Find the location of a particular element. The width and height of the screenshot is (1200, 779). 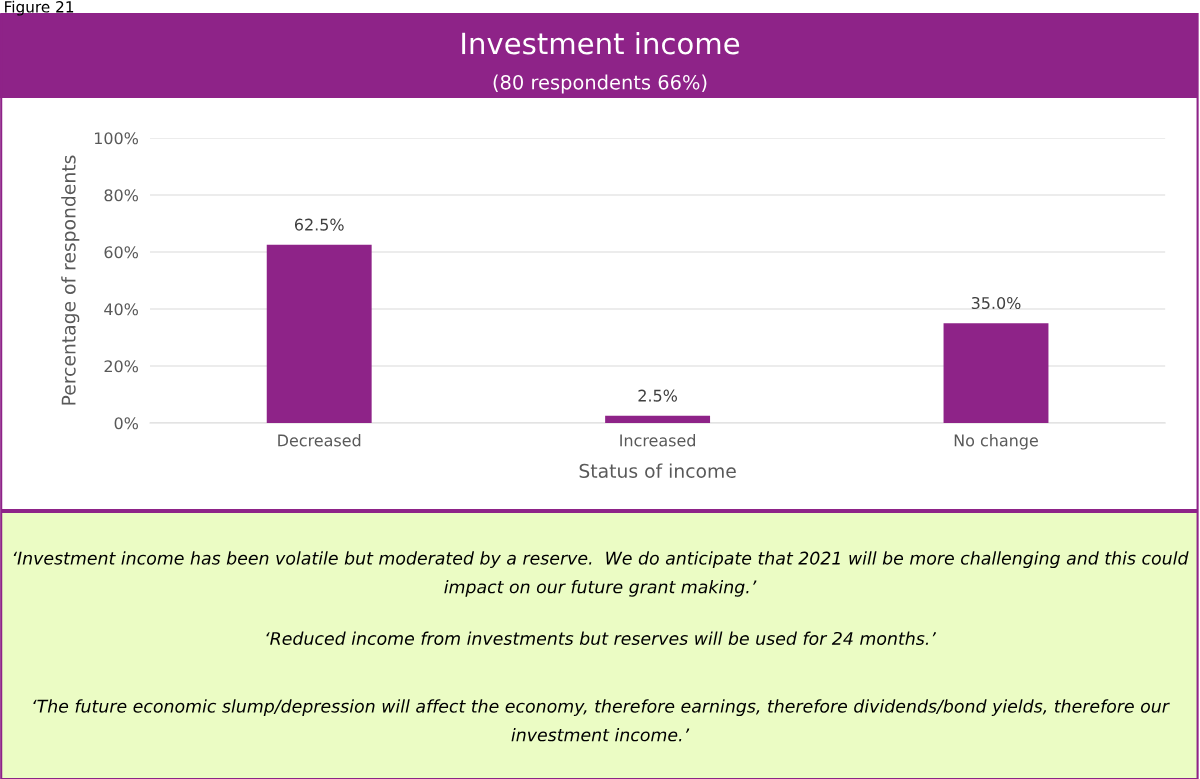

text: ‘The future economic slump/depression will affect the economy, therefore earnings, therefore dividends/bond yields, therefore our investment income.’ is located at coordinates (601, 720).